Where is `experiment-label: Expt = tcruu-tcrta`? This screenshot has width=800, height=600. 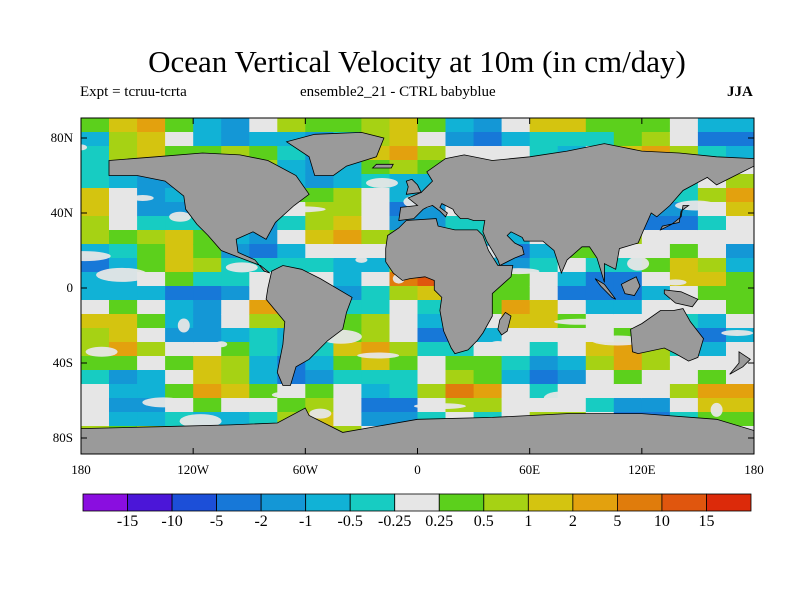
experiment-label: Expt = tcruu-tcrta is located at coordinates (133, 92).